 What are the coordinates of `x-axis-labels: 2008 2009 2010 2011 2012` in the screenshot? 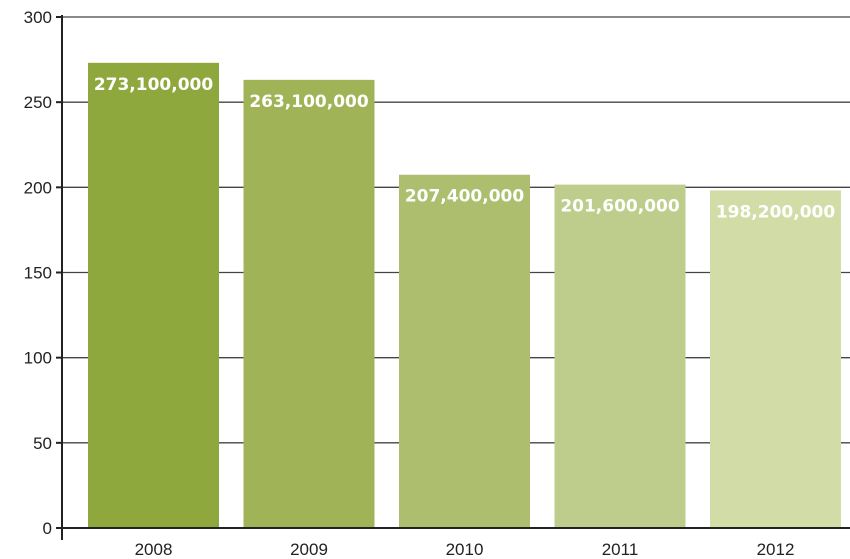 It's located at (465, 549).